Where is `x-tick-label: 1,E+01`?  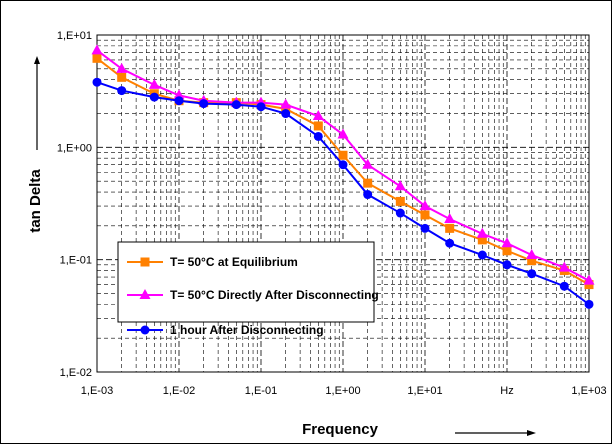
x-tick-label: 1,E+01 is located at coordinates (424, 391).